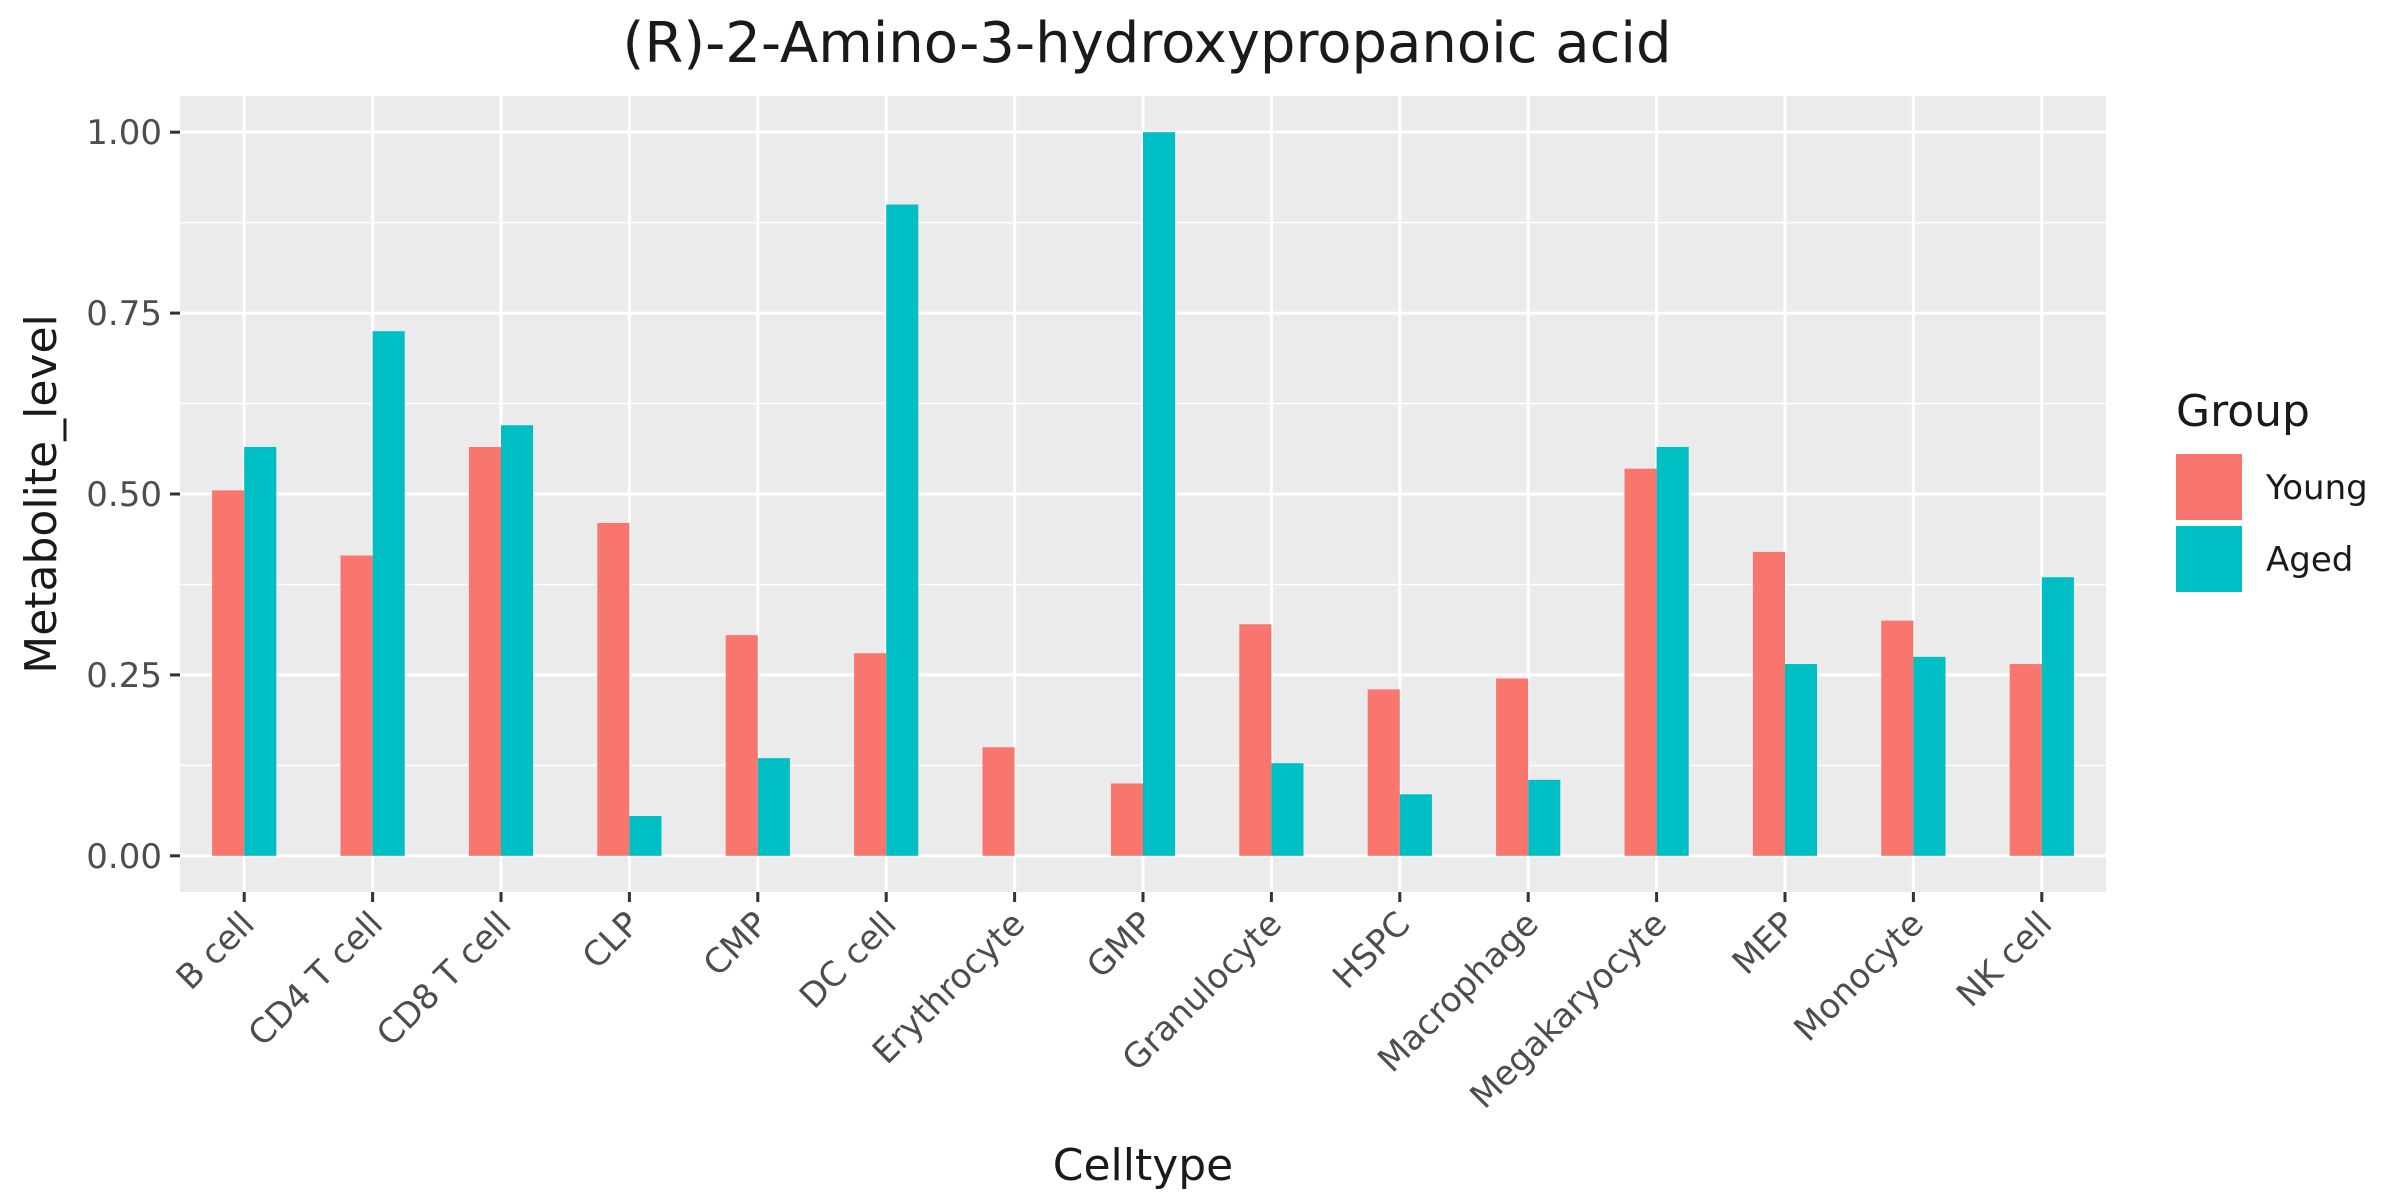  Describe the element at coordinates (1764, 943) in the screenshot. I see `x-tick-label: MEP` at that location.